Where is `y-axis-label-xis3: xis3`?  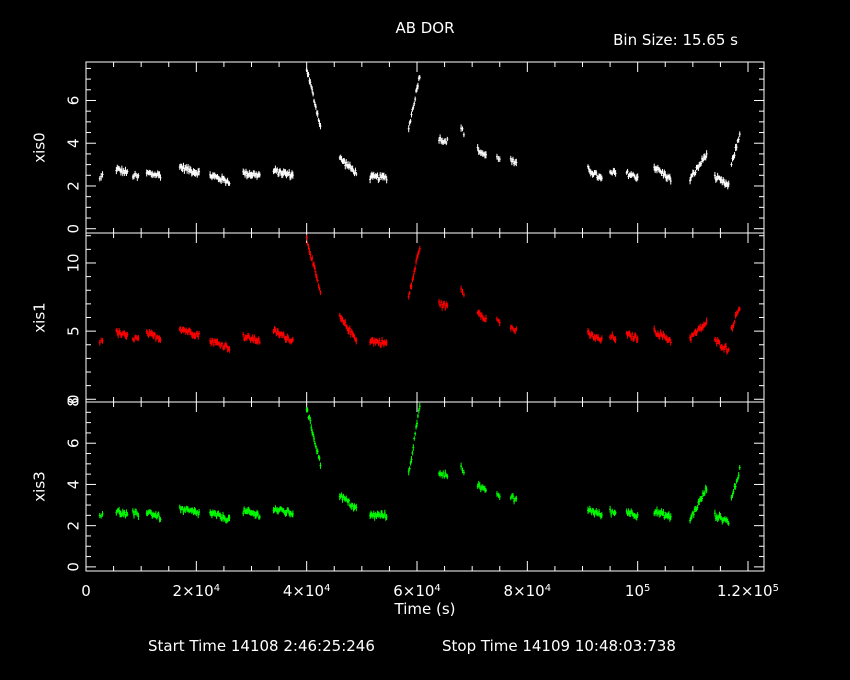 y-axis-label-xis3: xis3 is located at coordinates (40, 486).